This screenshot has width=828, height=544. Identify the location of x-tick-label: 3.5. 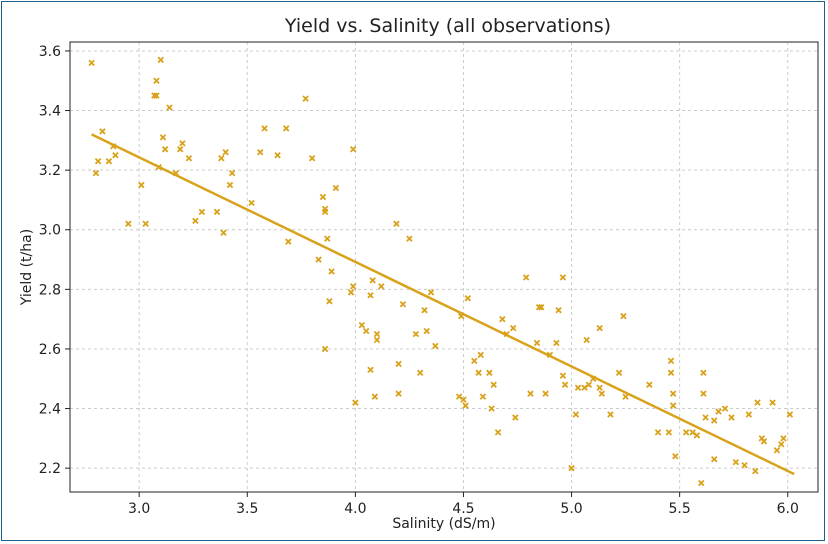
(247, 509).